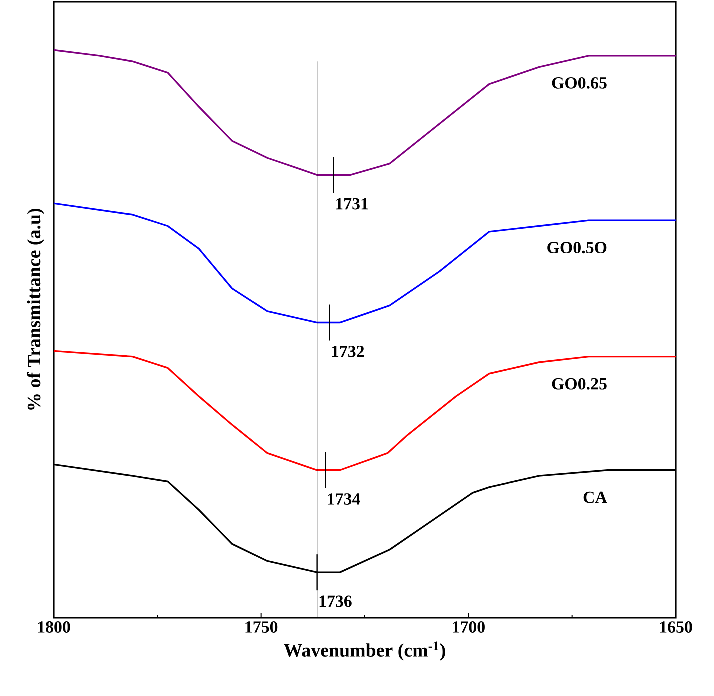 The height and width of the screenshot is (696, 714). What do you see at coordinates (579, 384) in the screenshot?
I see `series-label: GO0.25` at bounding box center [579, 384].